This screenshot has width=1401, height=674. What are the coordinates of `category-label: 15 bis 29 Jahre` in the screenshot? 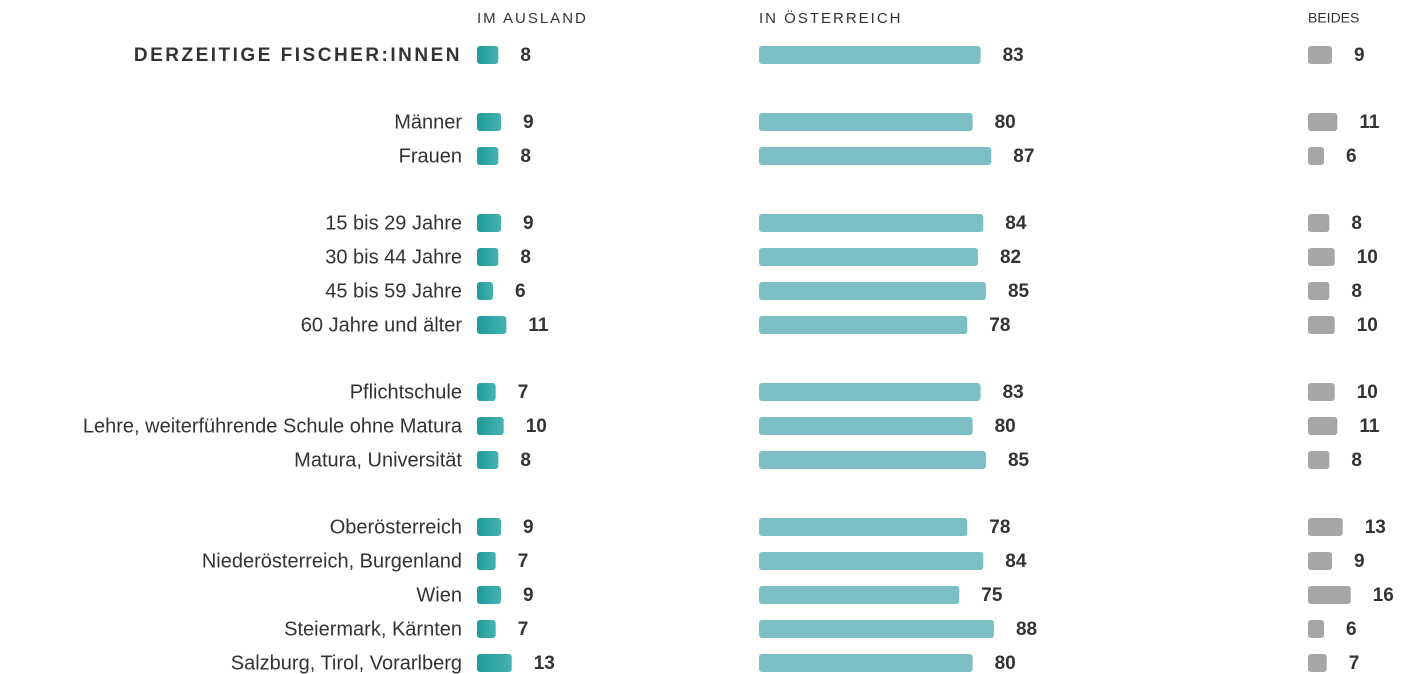 It's located at (393, 223).